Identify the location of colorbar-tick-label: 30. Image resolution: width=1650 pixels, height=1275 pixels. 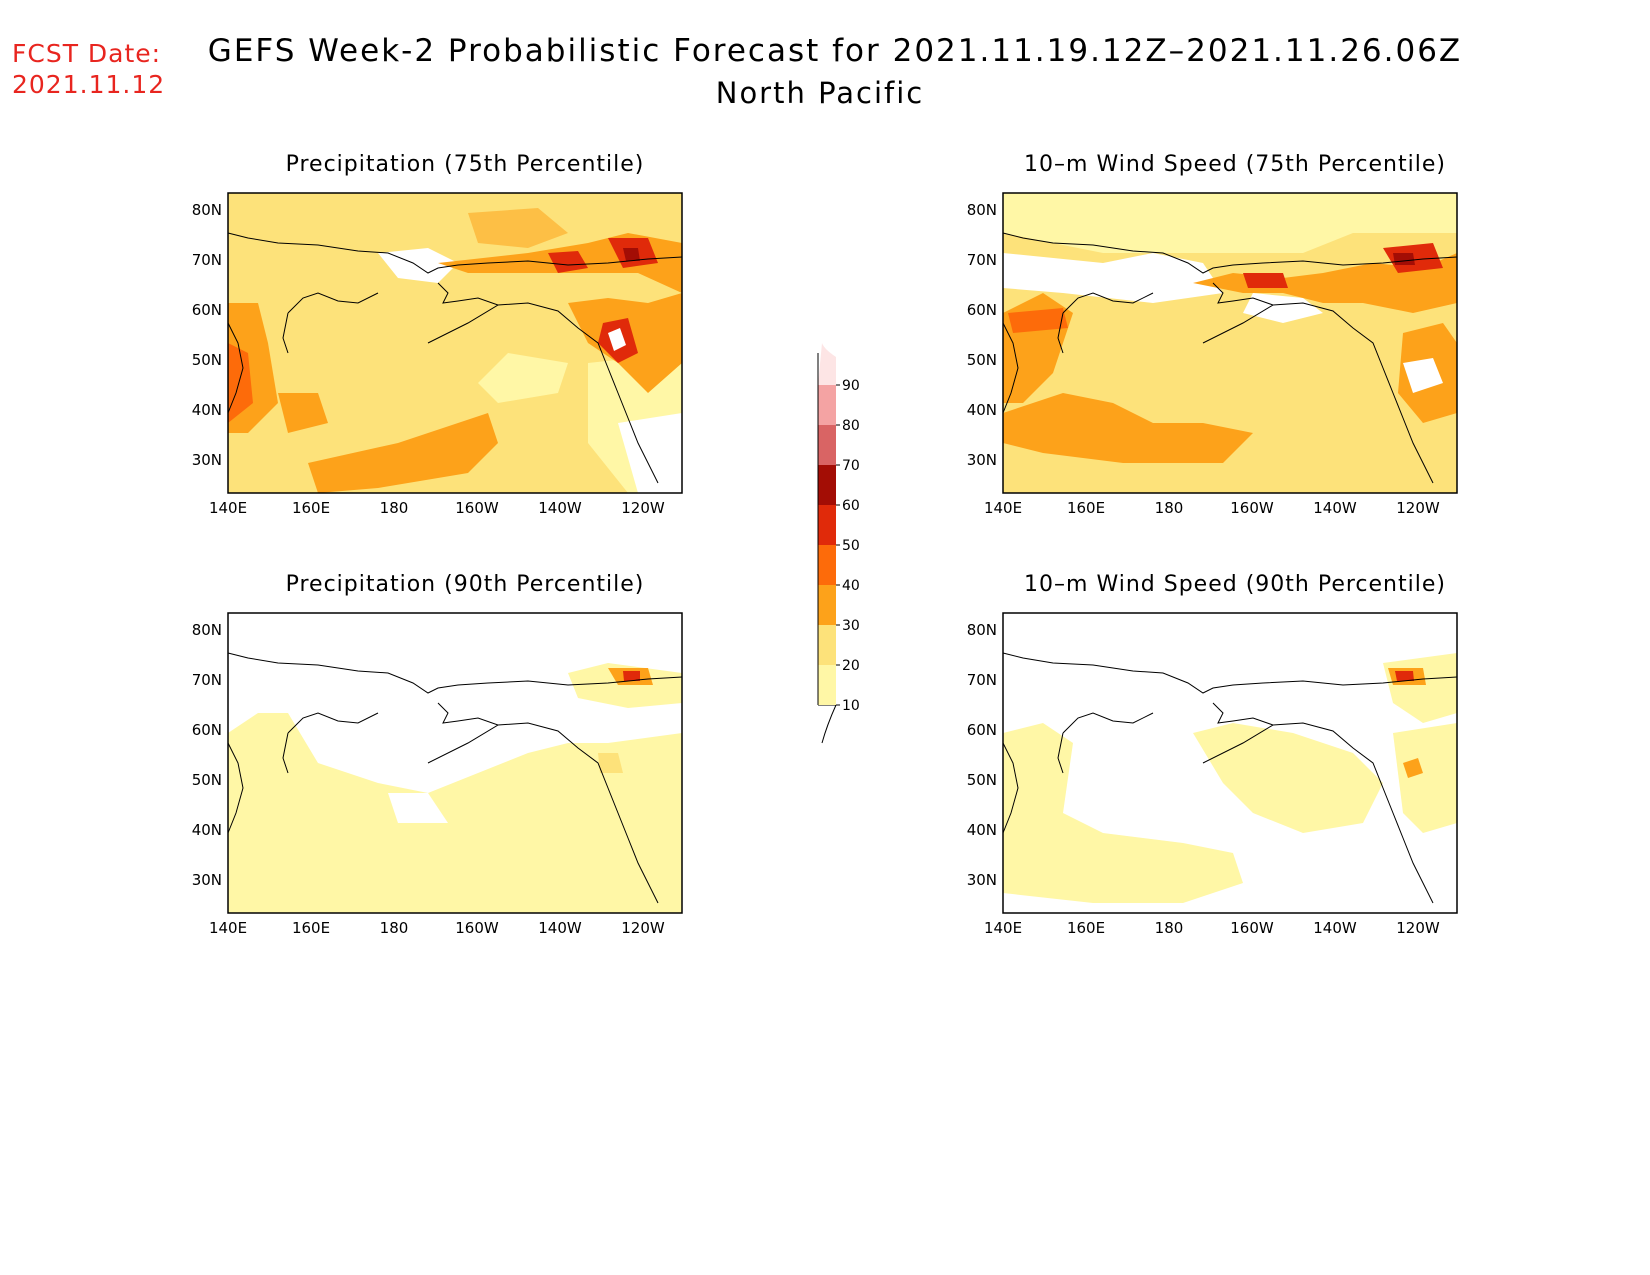
(851, 626).